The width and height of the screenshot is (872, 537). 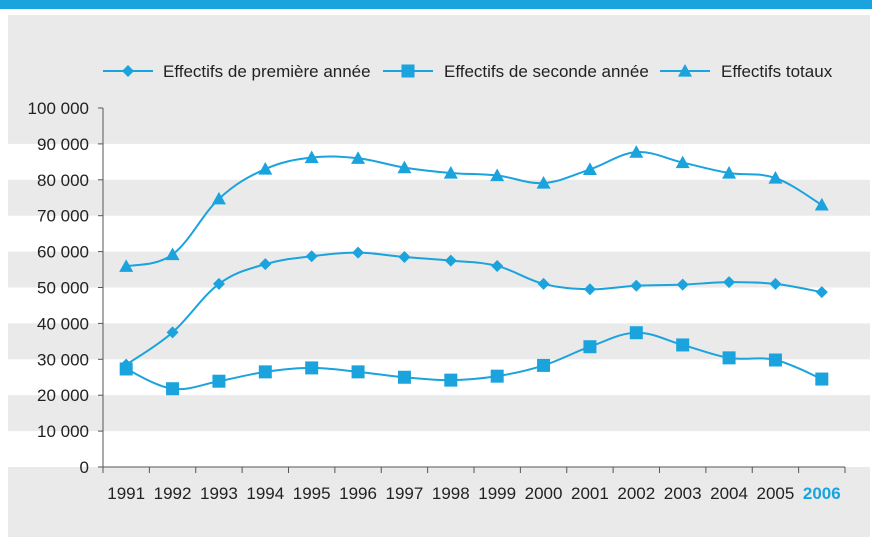 I want to click on x-tick-label: 1995, so click(x=312, y=493).